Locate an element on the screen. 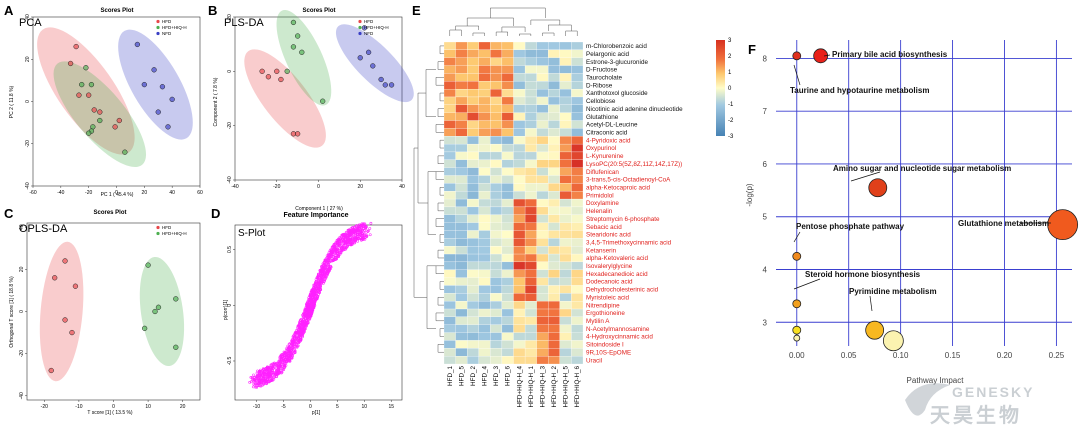 Image resolution: width=1080 pixels, height=431 pixels. panel-b-ylabel: Component 2 ( 7.8 %) is located at coordinates (216, 101).